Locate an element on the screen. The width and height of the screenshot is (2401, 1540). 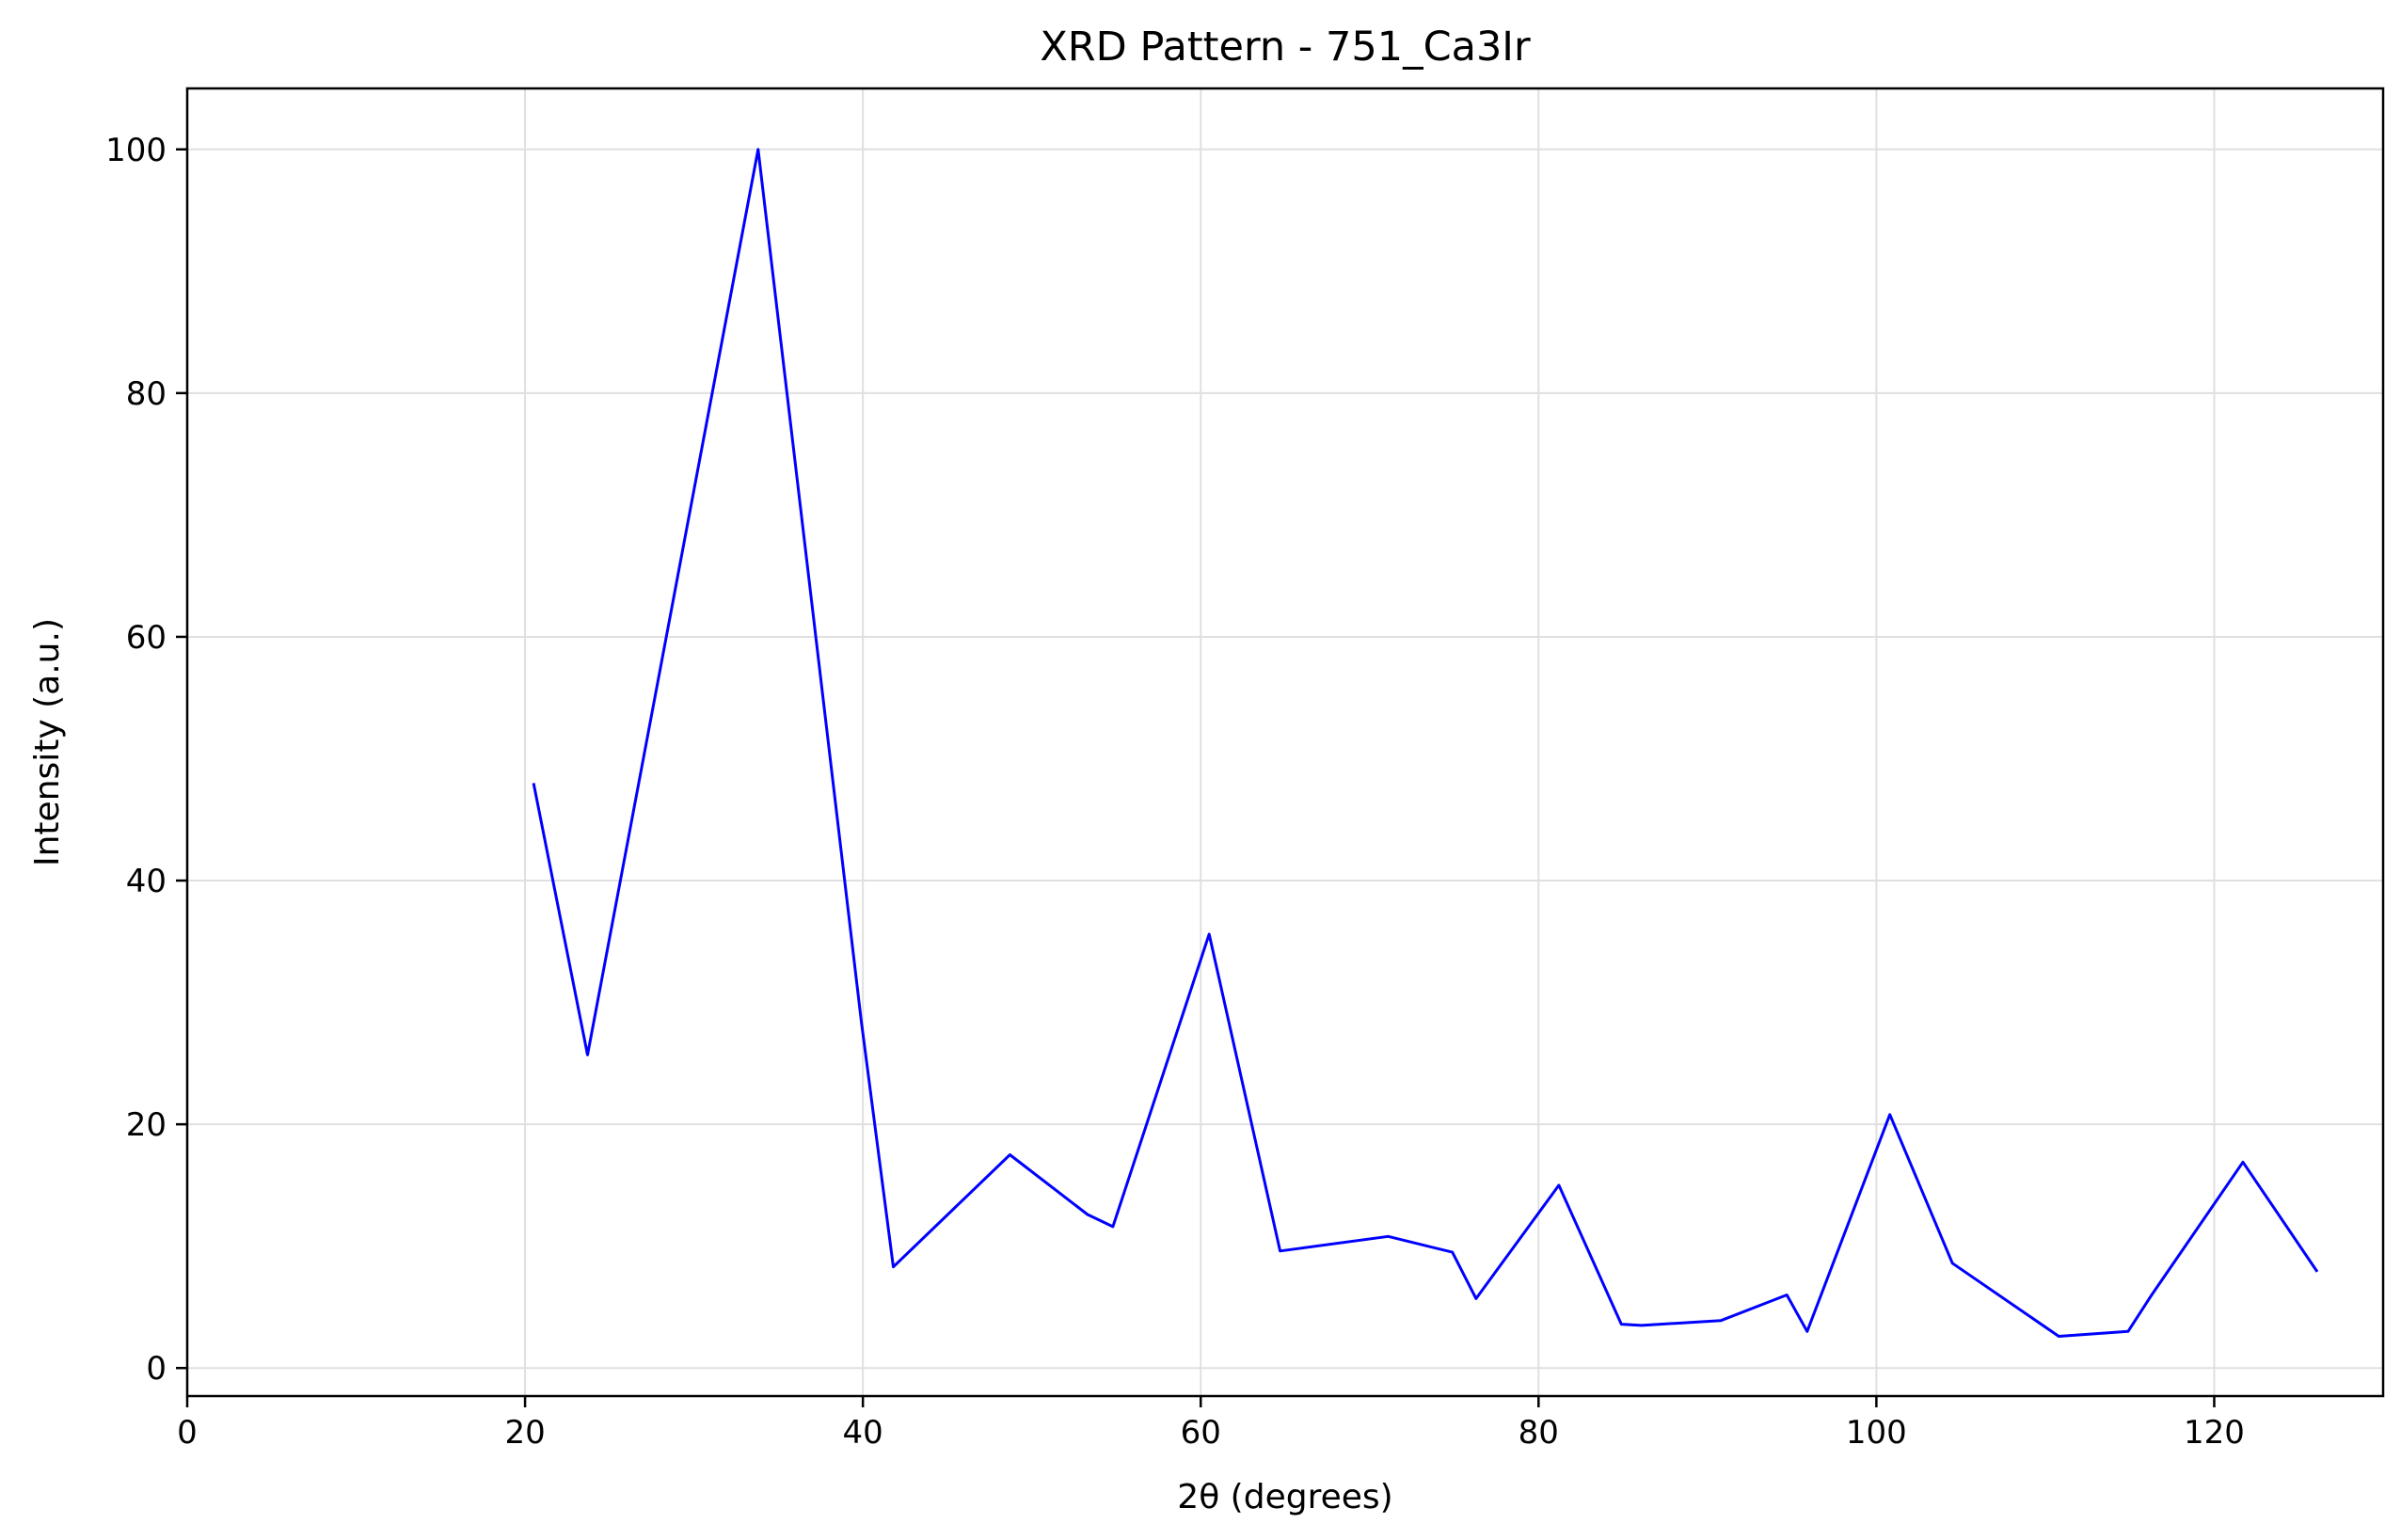
x-tick-label: 120 is located at coordinates (2214, 1433).